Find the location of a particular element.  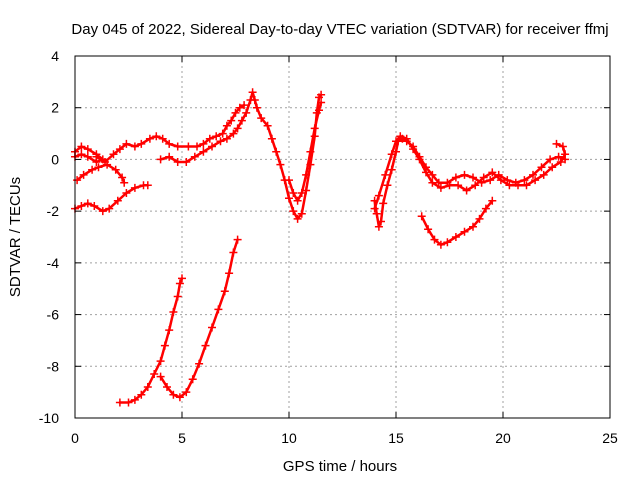

y-tick-label: -6 is located at coordinates (53, 315).